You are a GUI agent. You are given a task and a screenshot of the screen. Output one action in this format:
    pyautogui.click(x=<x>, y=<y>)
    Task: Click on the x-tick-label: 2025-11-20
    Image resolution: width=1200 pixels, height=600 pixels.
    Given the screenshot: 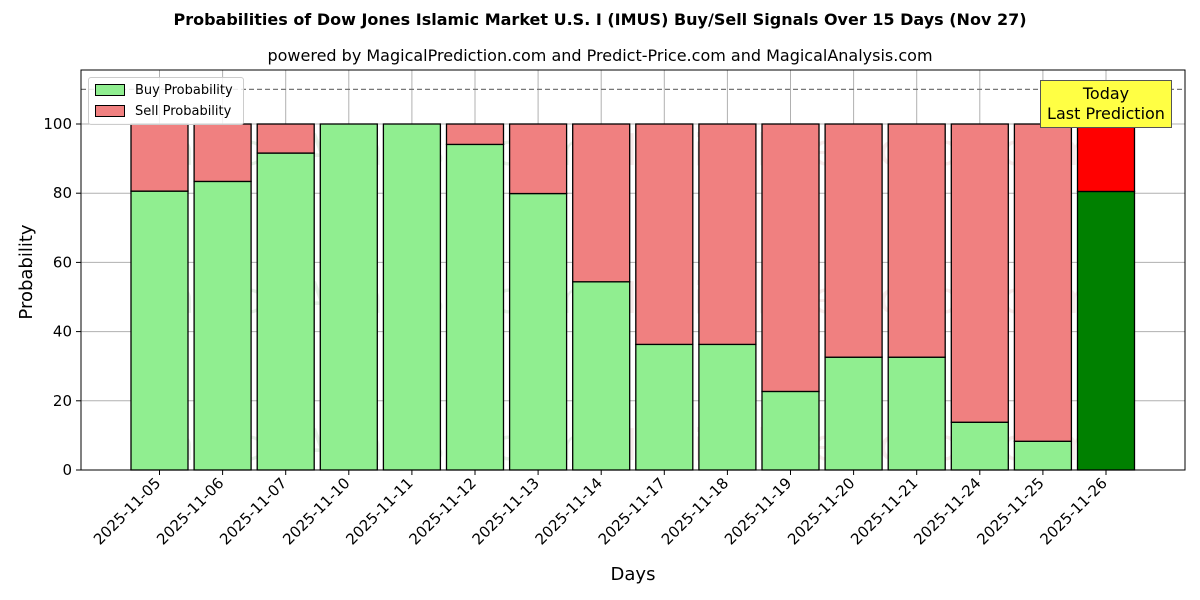 What is the action you would take?
    pyautogui.click(x=821, y=511)
    